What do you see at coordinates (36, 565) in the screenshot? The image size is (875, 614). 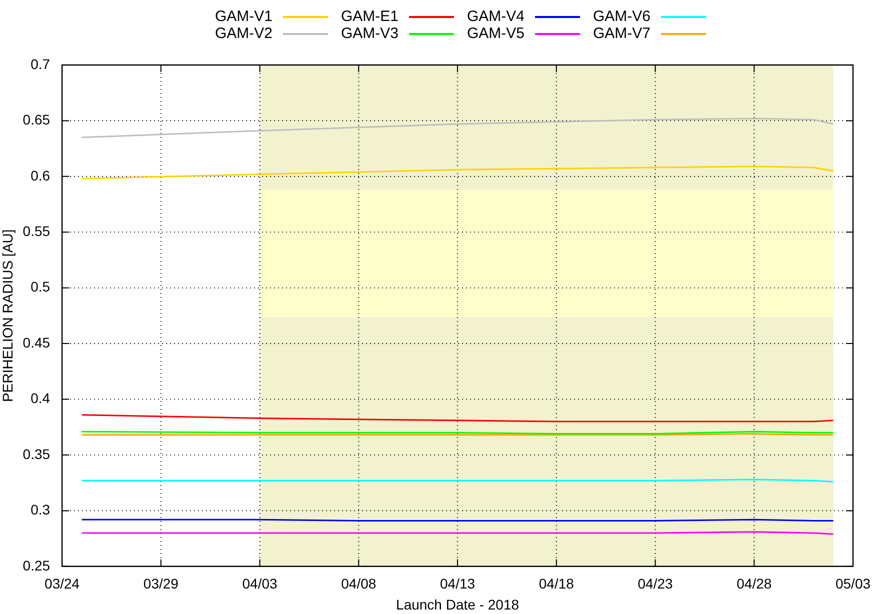 I see `y-tick-label: 0.25` at bounding box center [36, 565].